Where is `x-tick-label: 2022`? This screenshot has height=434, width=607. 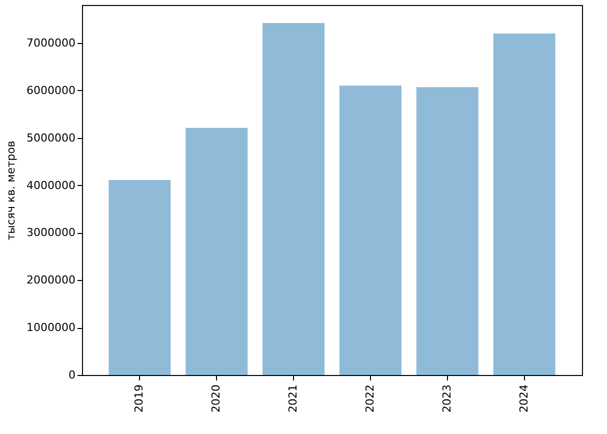 x-tick-label: 2022 is located at coordinates (369, 398).